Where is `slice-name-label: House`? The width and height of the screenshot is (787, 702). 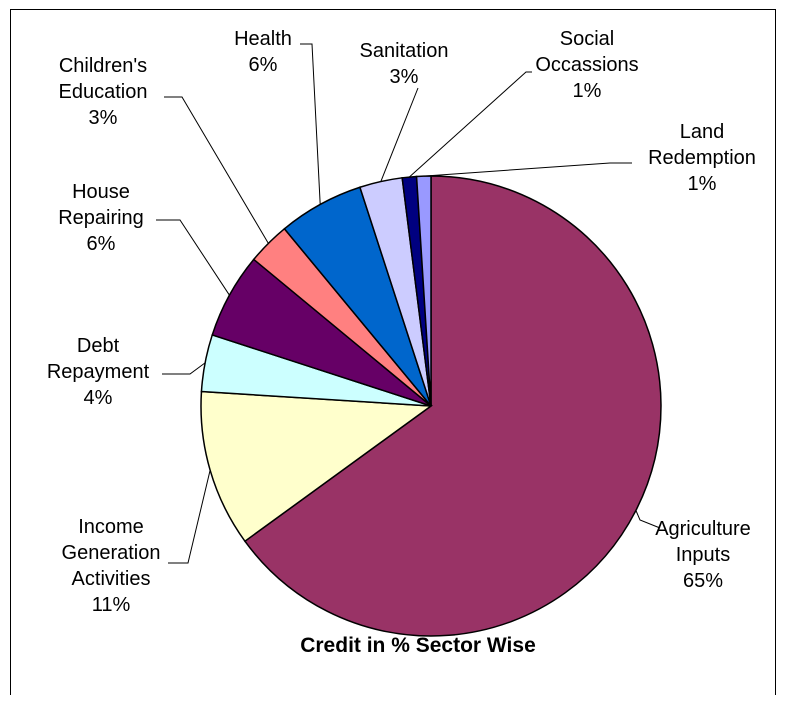
slice-name-label: House is located at coordinates (101, 192).